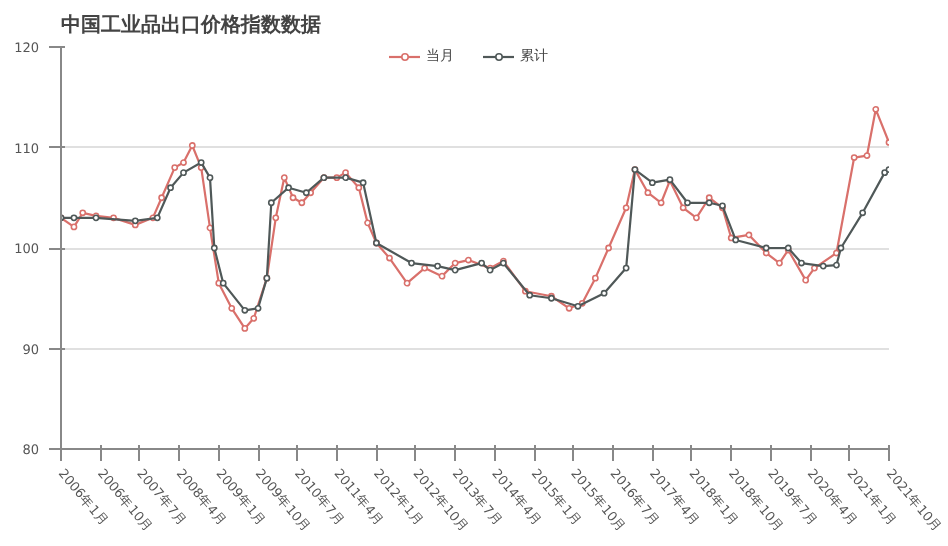  Describe the element at coordinates (191, 25) in the screenshot. I see `chart-title: 中国工业品出口价格指数数据` at that location.